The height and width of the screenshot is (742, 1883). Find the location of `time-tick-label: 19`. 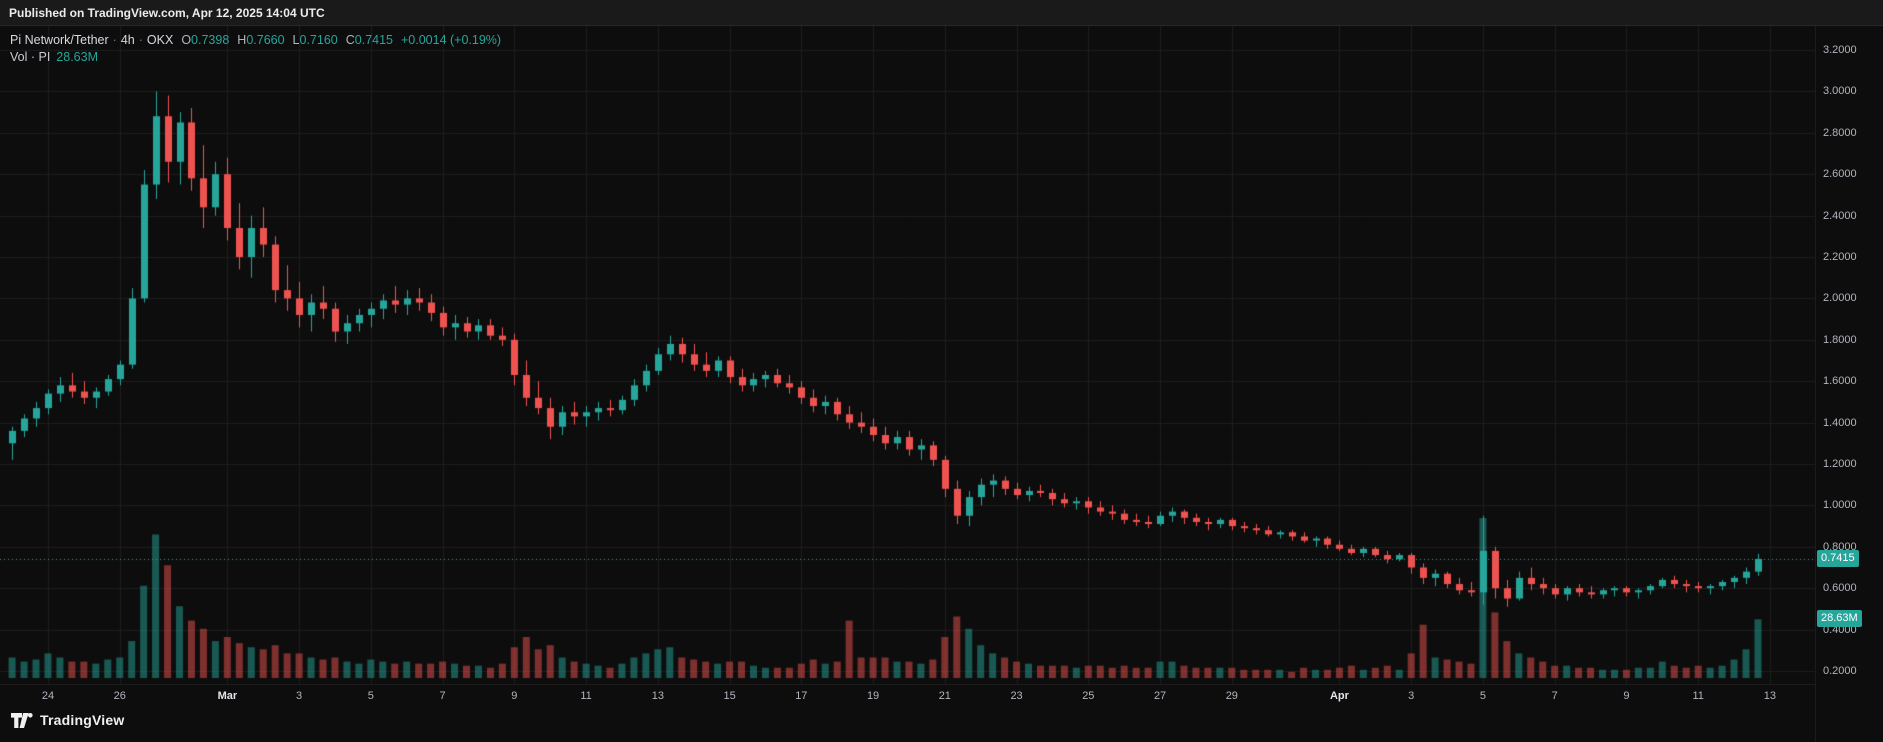

time-tick-label: 19 is located at coordinates (873, 696).